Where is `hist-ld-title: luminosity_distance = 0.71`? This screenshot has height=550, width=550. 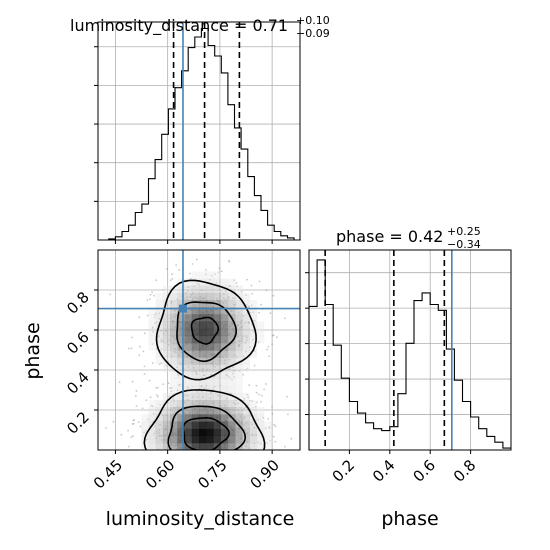
hist-ld-title: luminosity_distance = 0.71 is located at coordinates (179, 26).